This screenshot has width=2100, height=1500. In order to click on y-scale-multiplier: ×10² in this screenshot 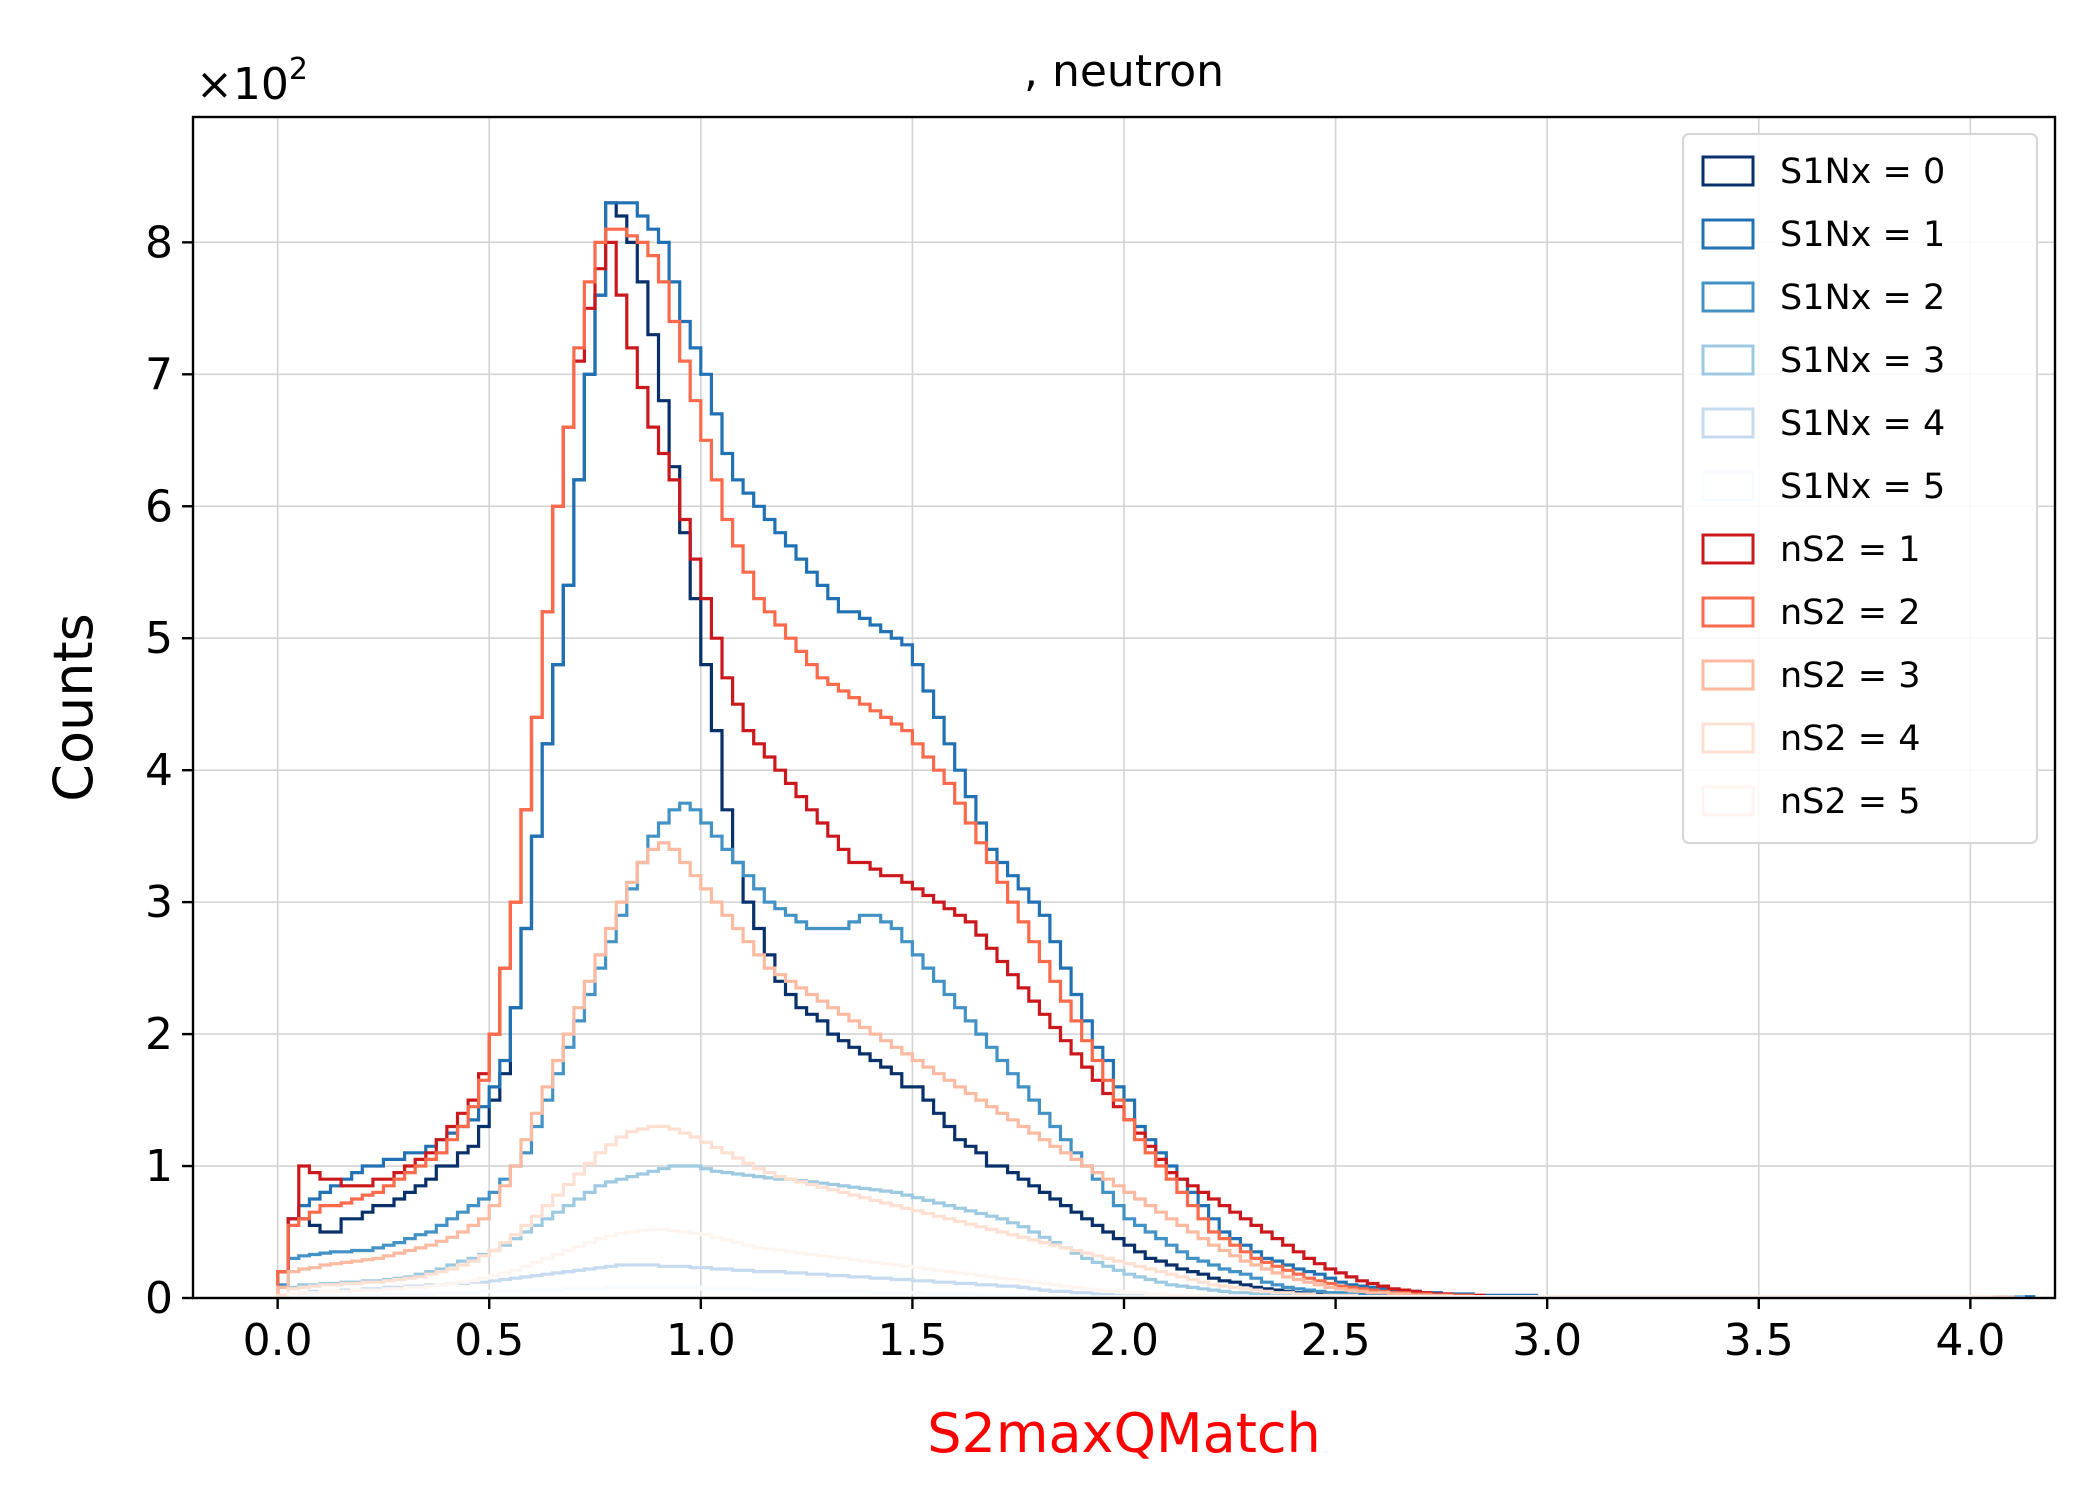, I will do `click(252, 81)`.